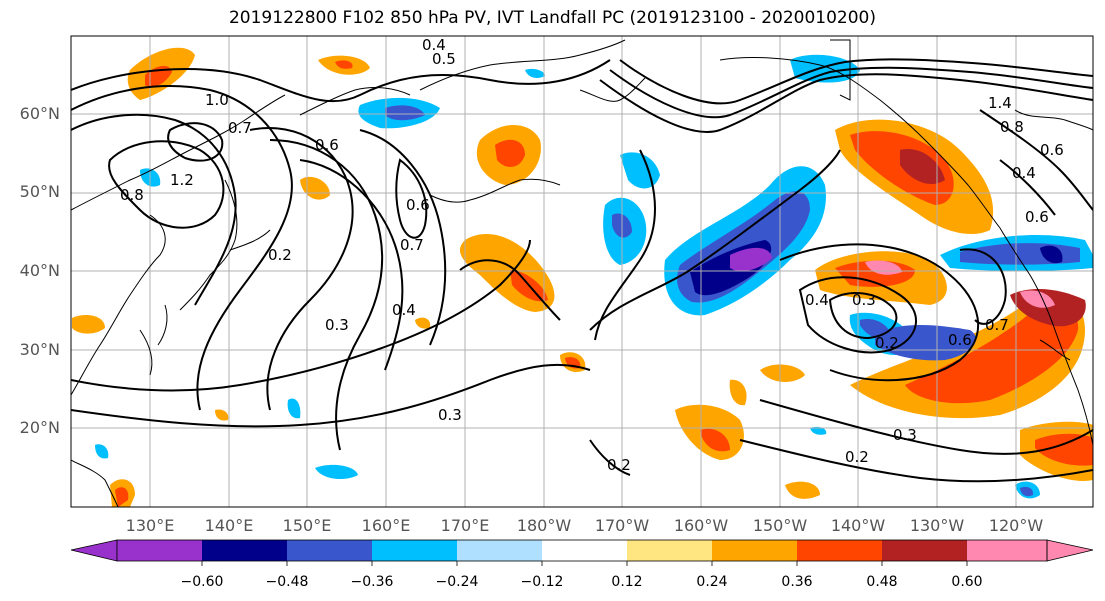 The image size is (1105, 601). Describe the element at coordinates (39, 113) in the screenshot. I see `lat-label: 60°N` at that location.